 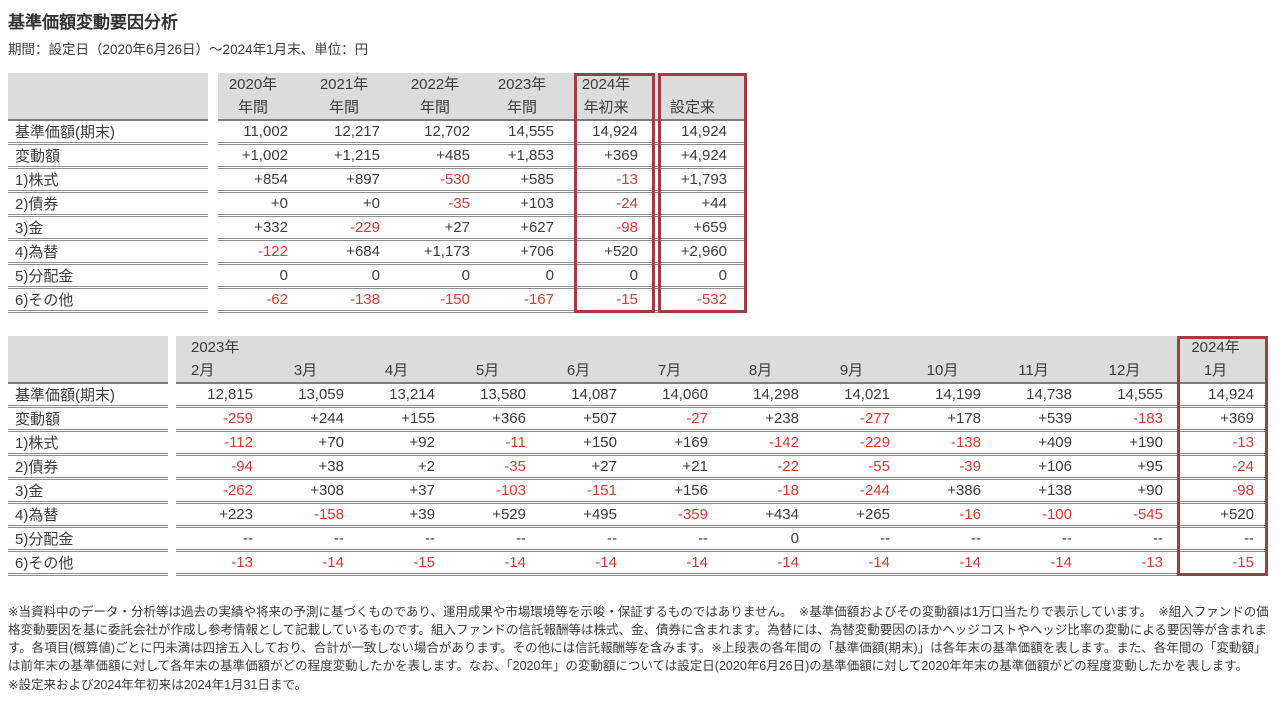 What do you see at coordinates (767, 396) in the screenshot?
I see `value-cell: 14,298` at bounding box center [767, 396].